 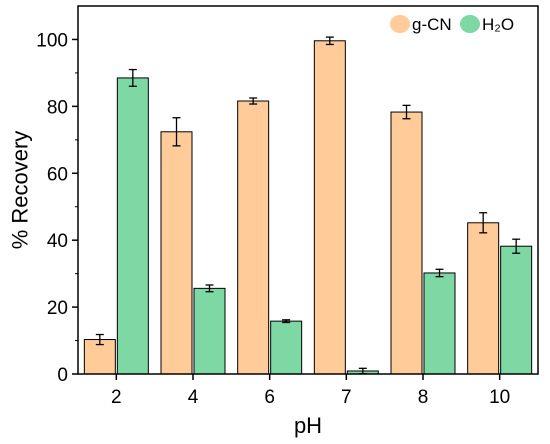 What do you see at coordinates (253, 237) in the screenshot?
I see `bar-gCN-ph6` at bounding box center [253, 237].